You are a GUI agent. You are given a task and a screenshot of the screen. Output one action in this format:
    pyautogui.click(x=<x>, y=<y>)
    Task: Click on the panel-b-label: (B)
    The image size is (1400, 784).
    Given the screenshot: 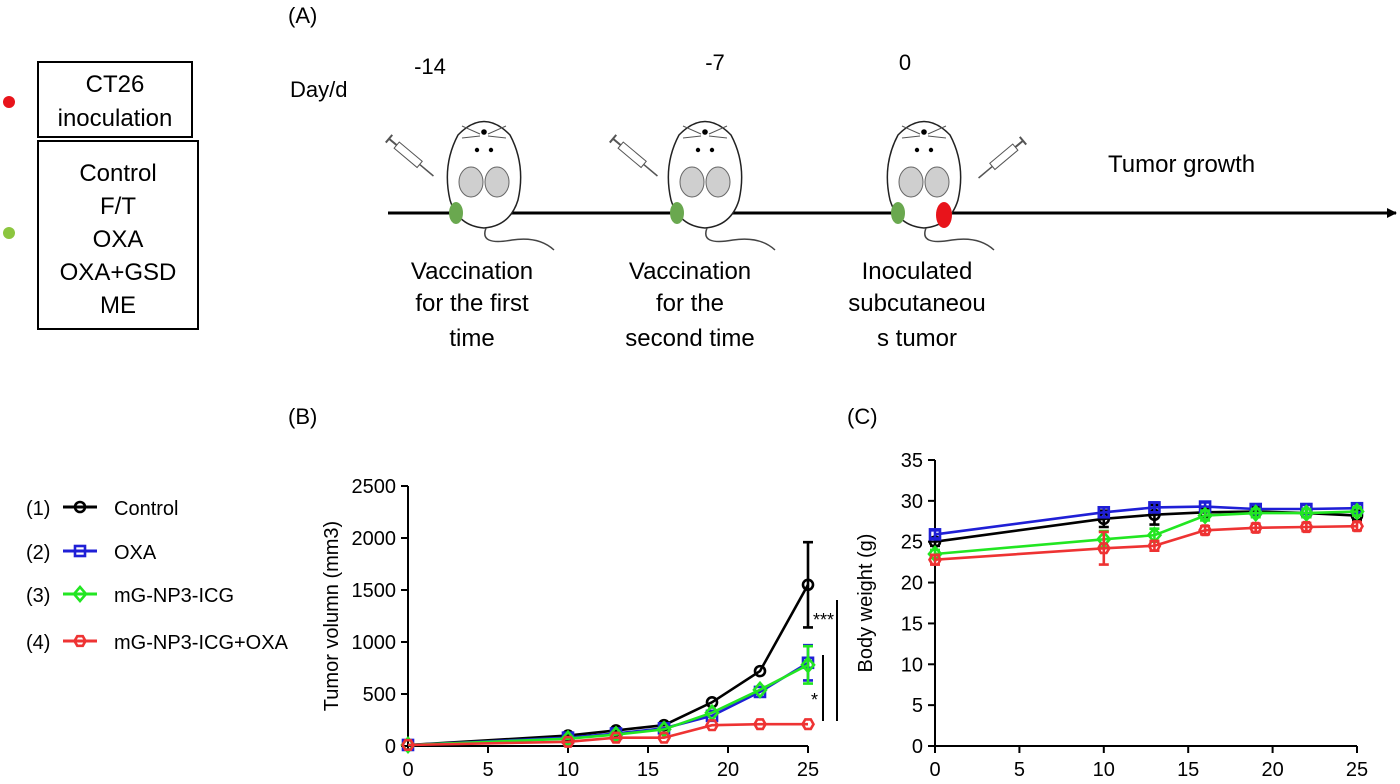 What is the action you would take?
    pyautogui.click(x=302, y=416)
    